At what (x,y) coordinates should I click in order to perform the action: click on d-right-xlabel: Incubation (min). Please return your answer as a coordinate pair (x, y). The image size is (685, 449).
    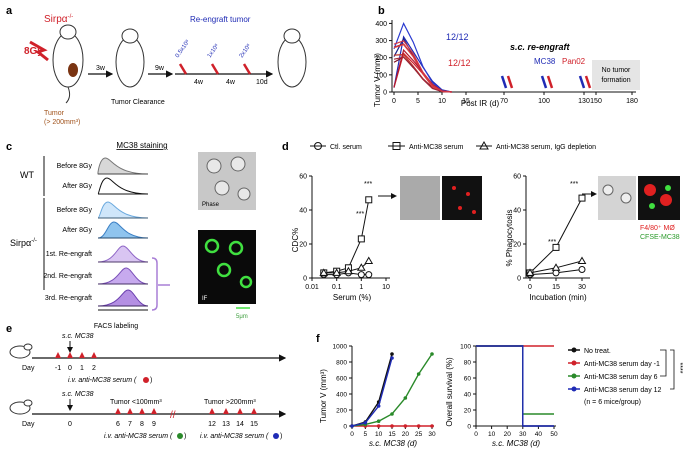
    Looking at the image, I should click on (558, 297).